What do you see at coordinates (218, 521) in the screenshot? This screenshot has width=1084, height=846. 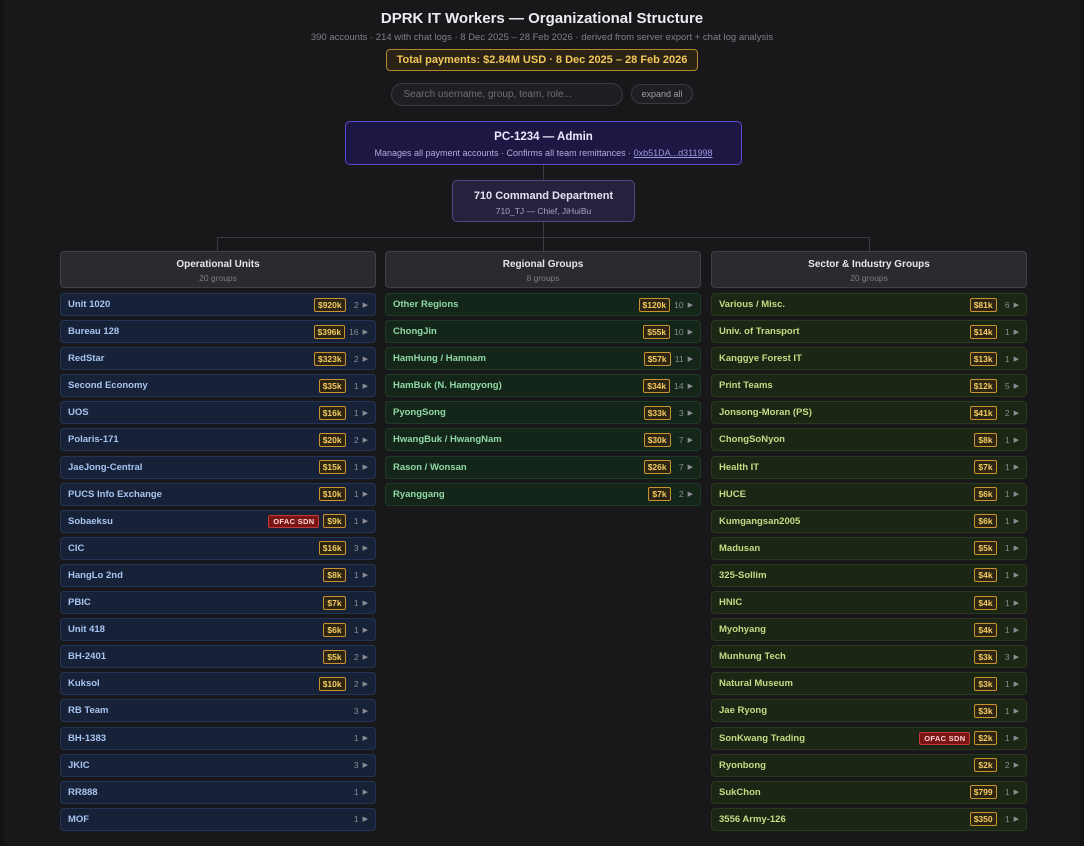 I see `group-row: Sobaeksu OFAC SDN $9k 1 ▶` at bounding box center [218, 521].